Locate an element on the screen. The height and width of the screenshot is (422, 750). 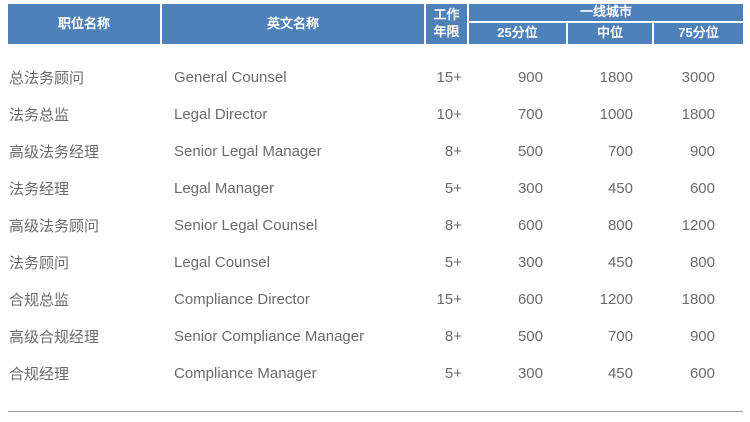
position-cell: 总法务顾问 is located at coordinates (47, 78).